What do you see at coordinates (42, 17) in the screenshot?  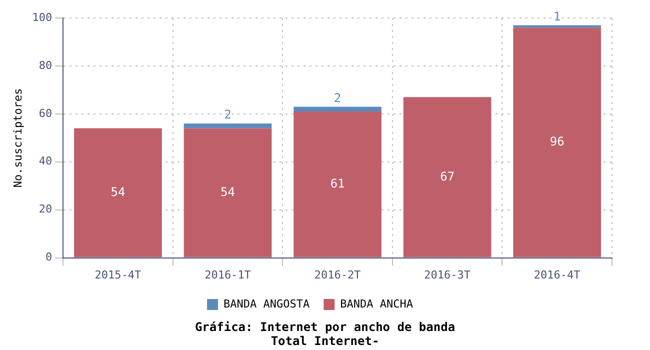 I see `y-tick-label: 100` at bounding box center [42, 17].